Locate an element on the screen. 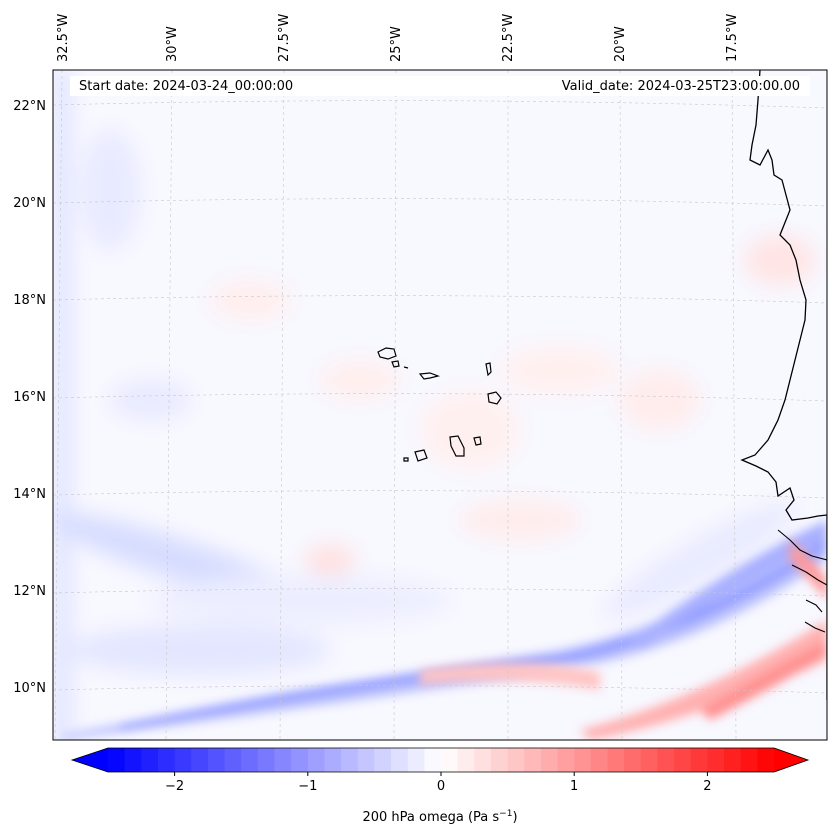 This screenshot has height=839, width=837. fogo-island is located at coordinates (421, 455).